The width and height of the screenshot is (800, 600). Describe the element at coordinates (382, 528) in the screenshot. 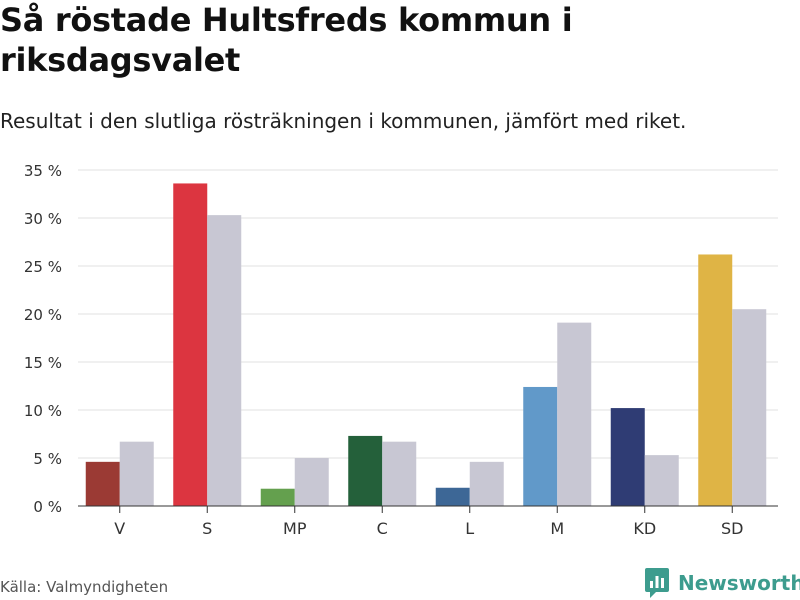

I see `x-tick-label: C` at that location.